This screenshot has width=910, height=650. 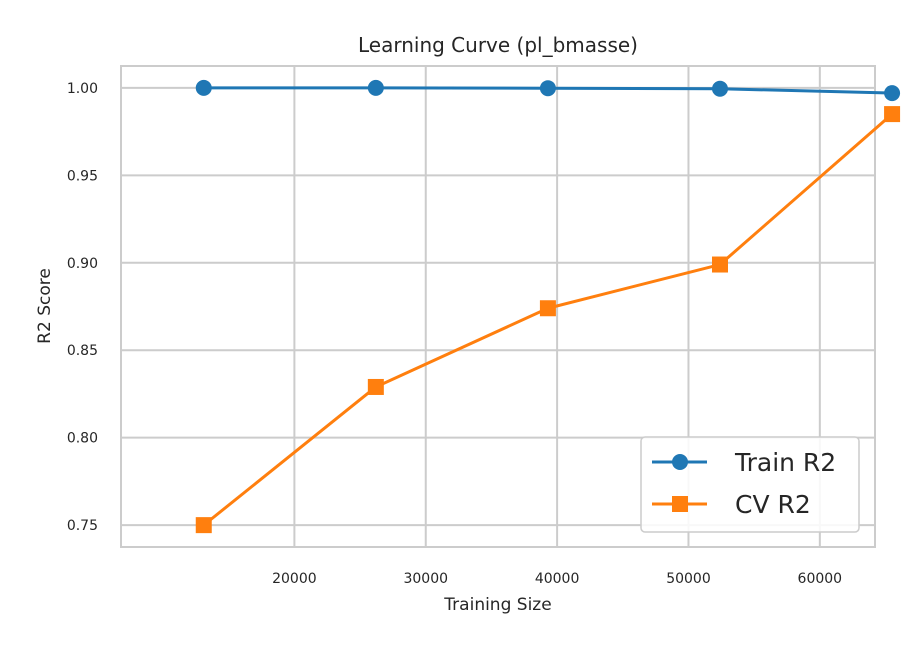 What do you see at coordinates (82, 264) in the screenshot?
I see `y-tick-label: 0.90` at bounding box center [82, 264].